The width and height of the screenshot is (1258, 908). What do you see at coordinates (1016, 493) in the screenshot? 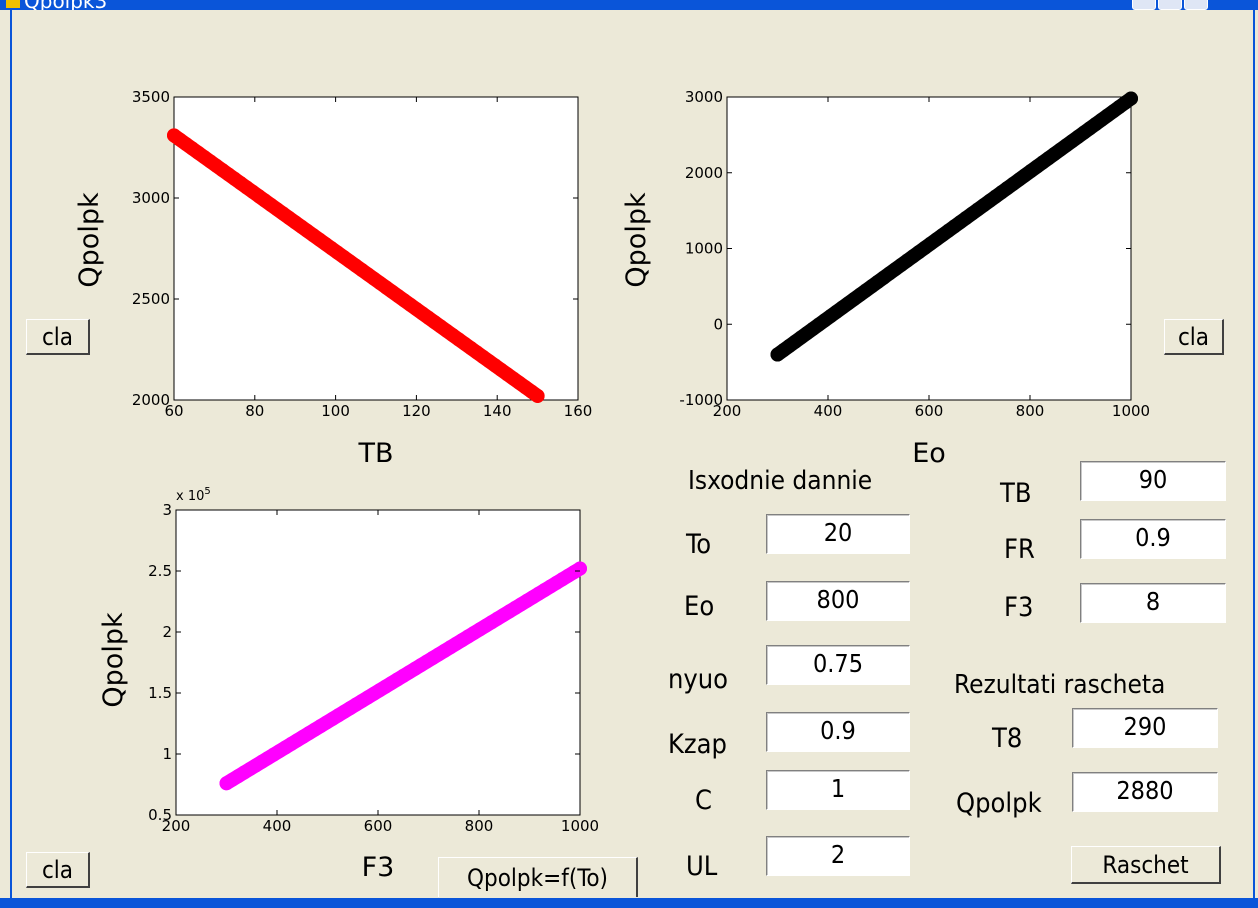
I see `tb-label: TB` at bounding box center [1016, 493].